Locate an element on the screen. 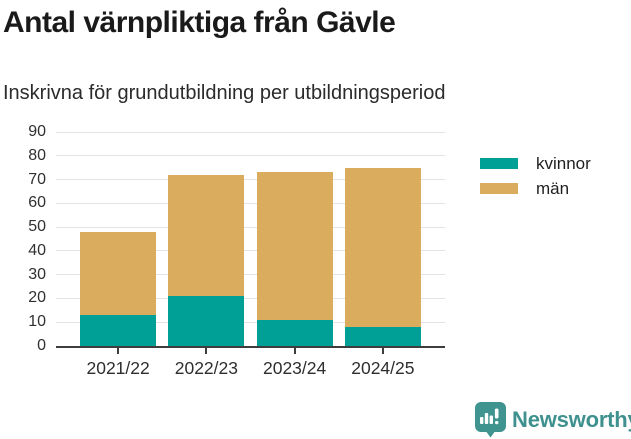 This screenshot has height=439, width=631. x-tick-label: 2022/23 is located at coordinates (206, 368).